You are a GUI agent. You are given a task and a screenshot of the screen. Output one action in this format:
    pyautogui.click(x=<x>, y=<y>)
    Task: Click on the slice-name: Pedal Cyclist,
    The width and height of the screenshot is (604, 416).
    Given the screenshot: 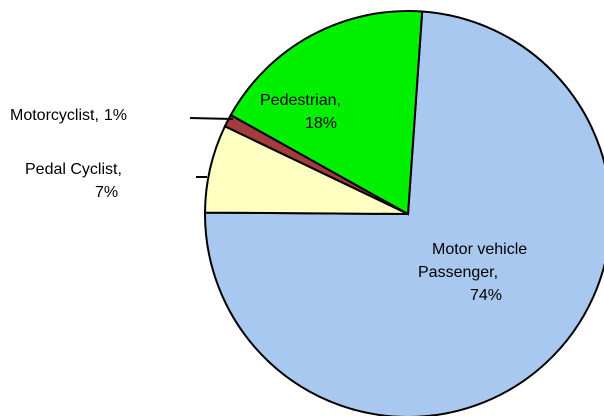 What is the action you would take?
    pyautogui.click(x=73, y=169)
    